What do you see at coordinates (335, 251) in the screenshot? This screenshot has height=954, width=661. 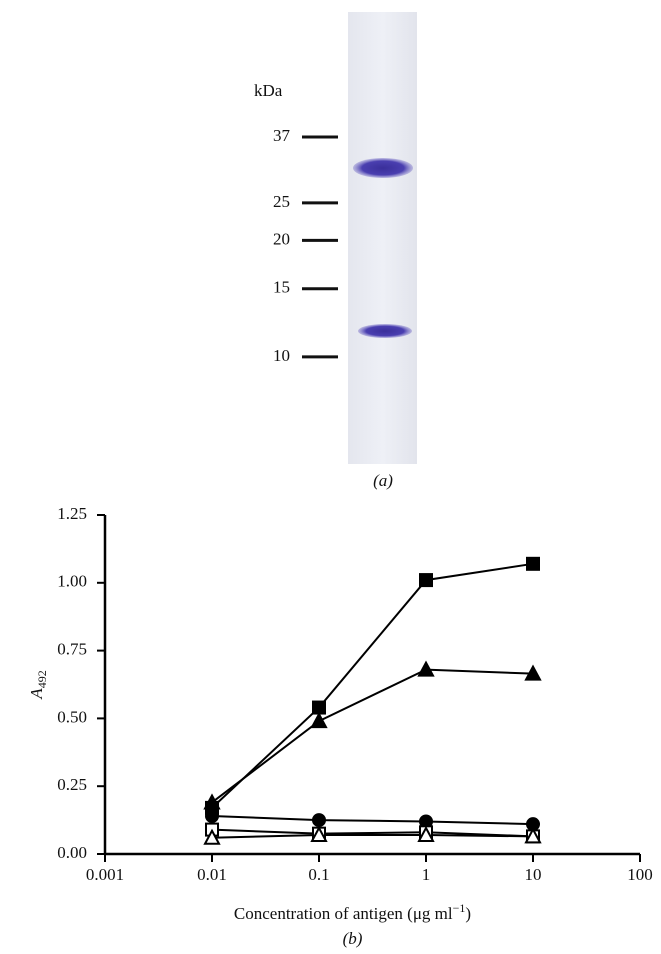 I see `gel: kDa (a)` at bounding box center [335, 251].